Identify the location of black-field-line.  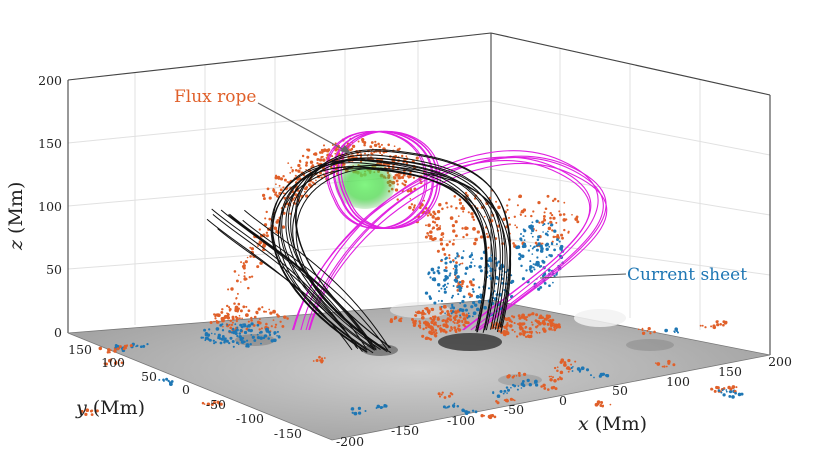
(284, 278).